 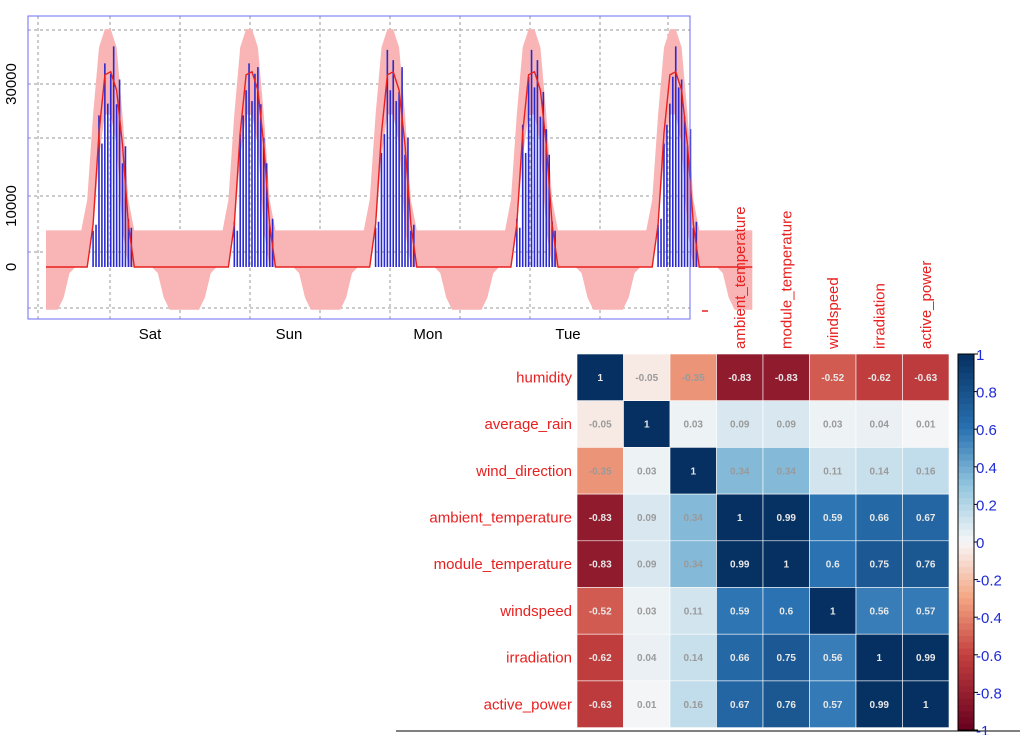 I want to click on cell-value-label: 0.03, so click(x=833, y=425).